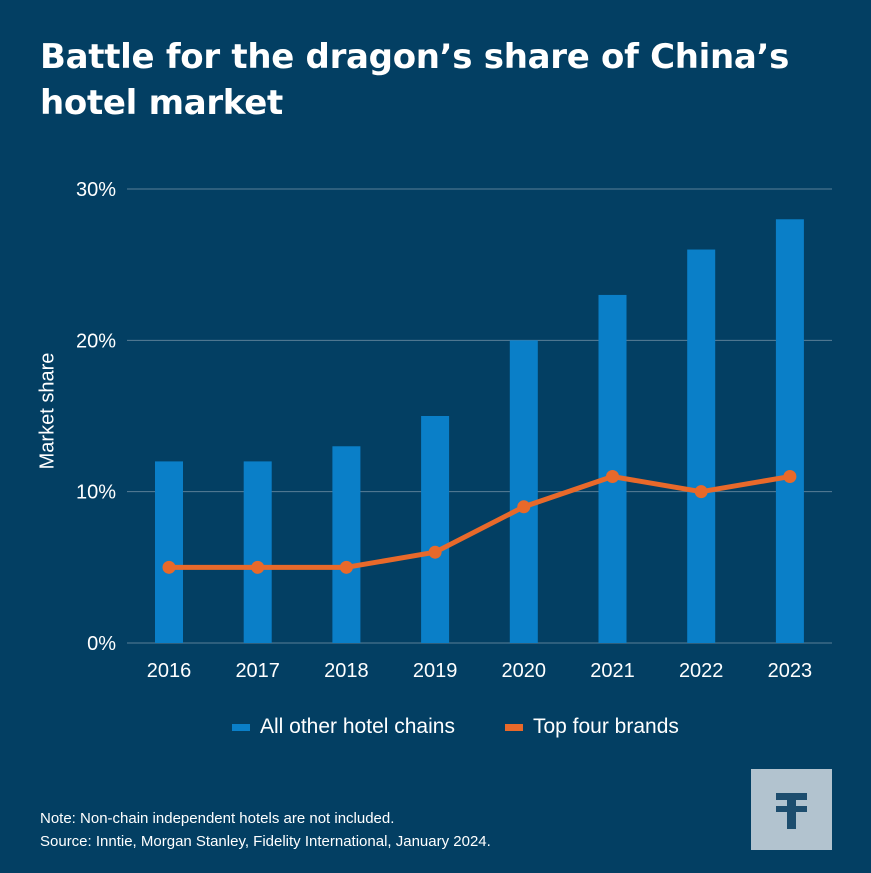  I want to click on legend-item-bars: All other hotel chains, so click(343, 727).